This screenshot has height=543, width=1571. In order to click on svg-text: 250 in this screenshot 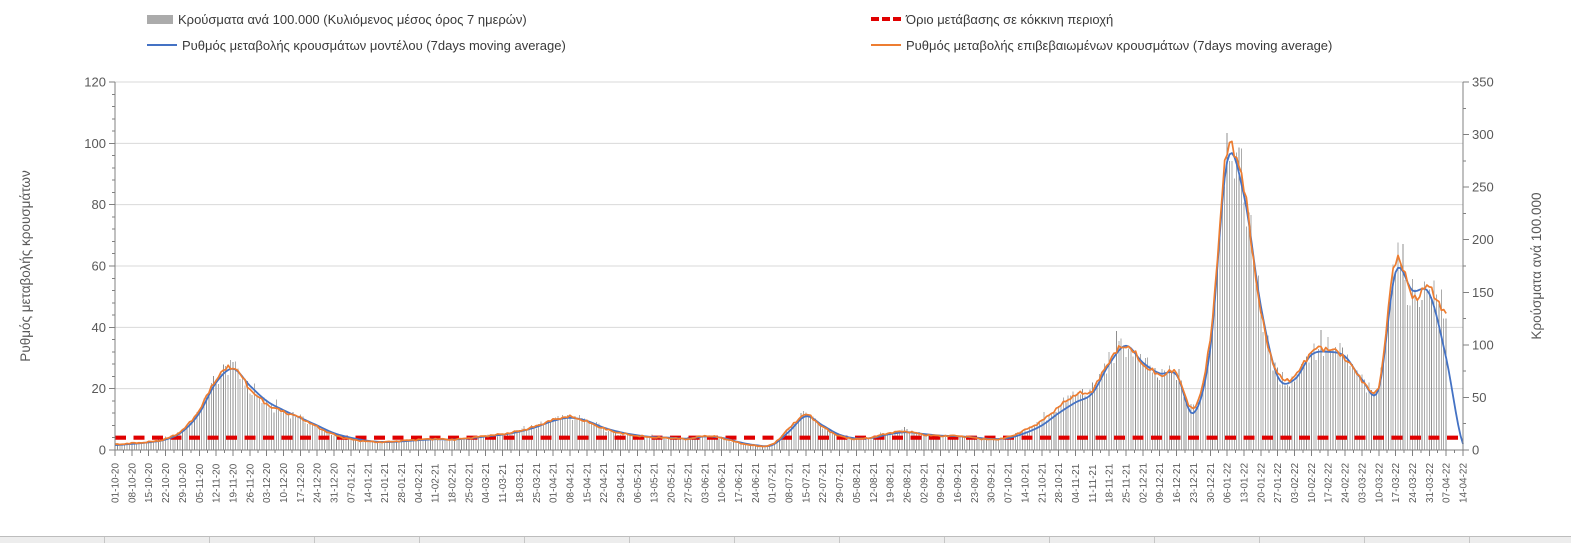, I will do `click(1483, 187)`.